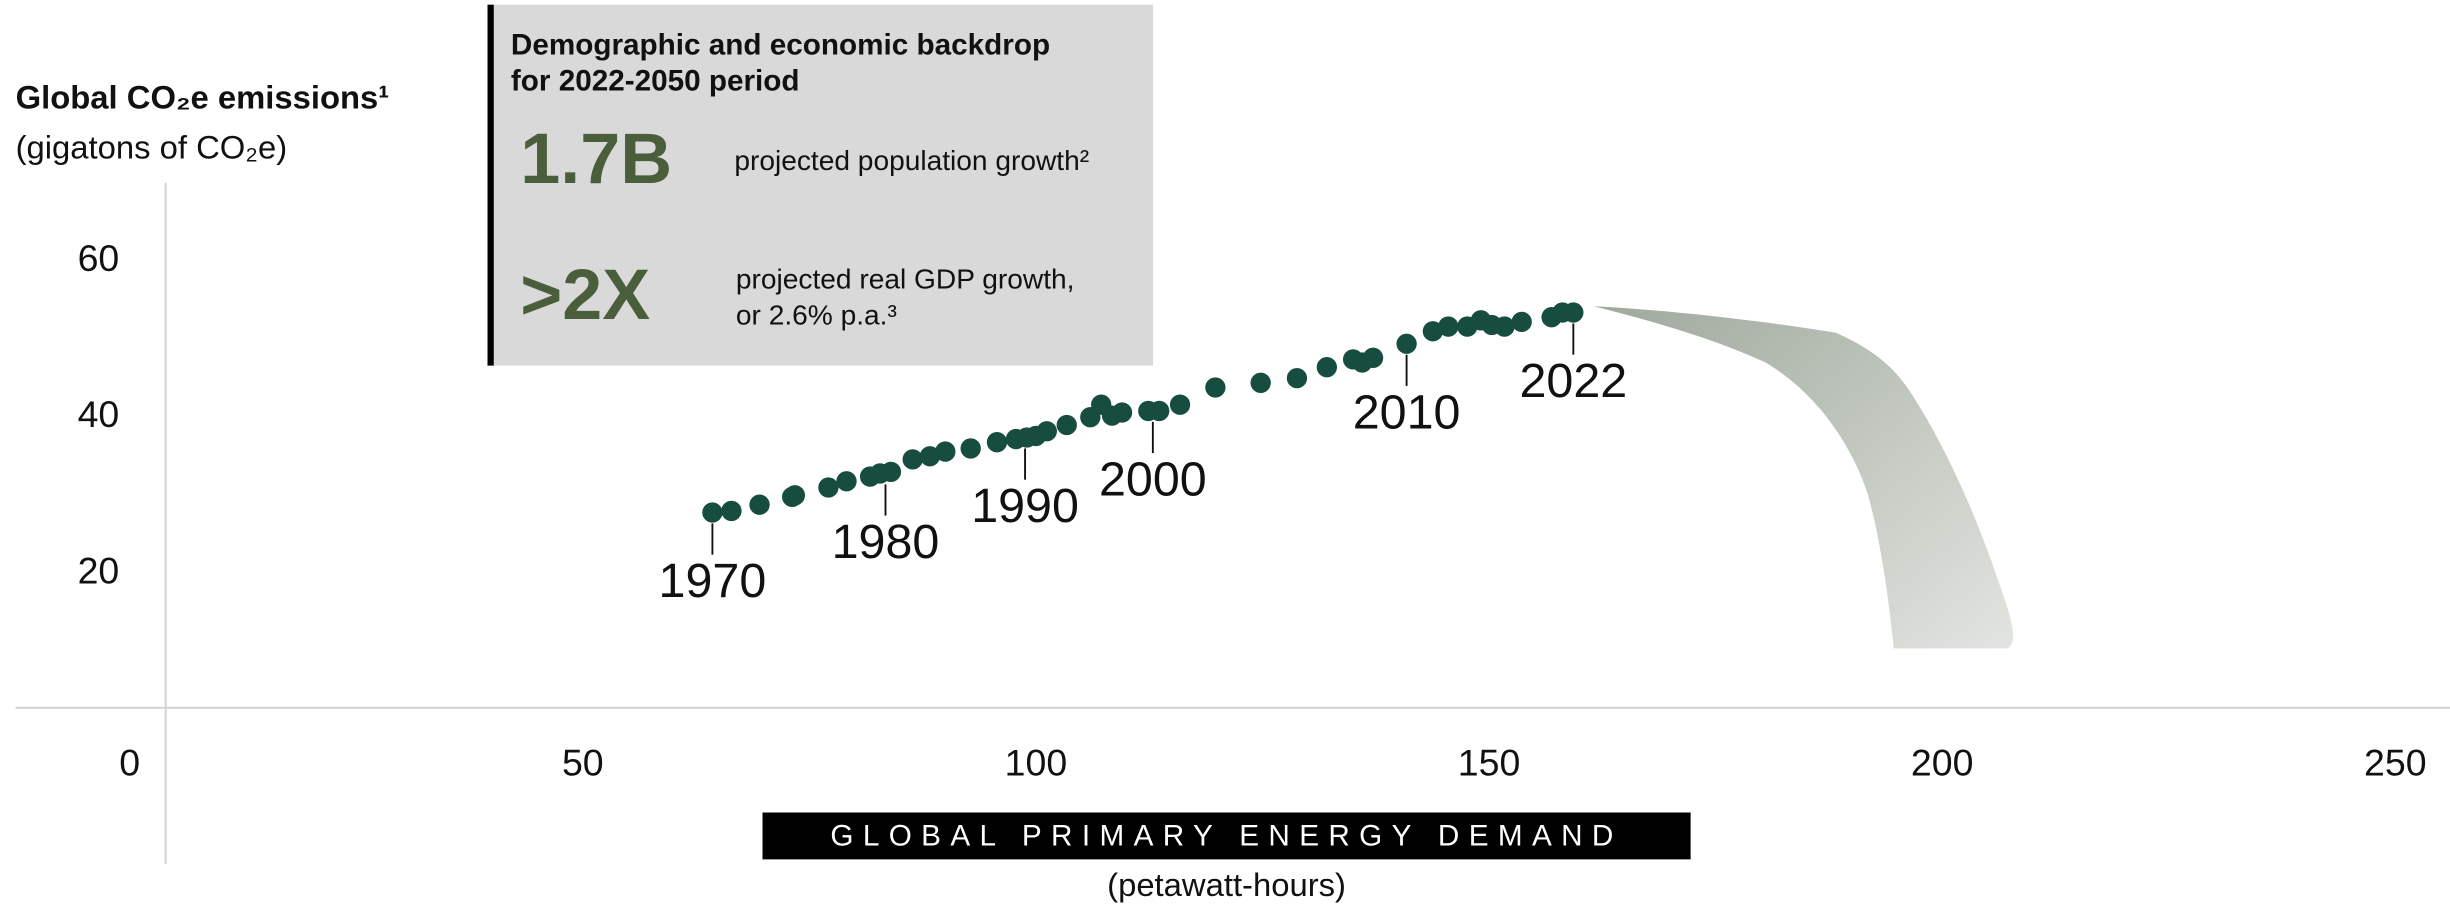 The width and height of the screenshot is (2450, 906). Describe the element at coordinates (886, 542) in the screenshot. I see `annotation-label: 1980` at that location.